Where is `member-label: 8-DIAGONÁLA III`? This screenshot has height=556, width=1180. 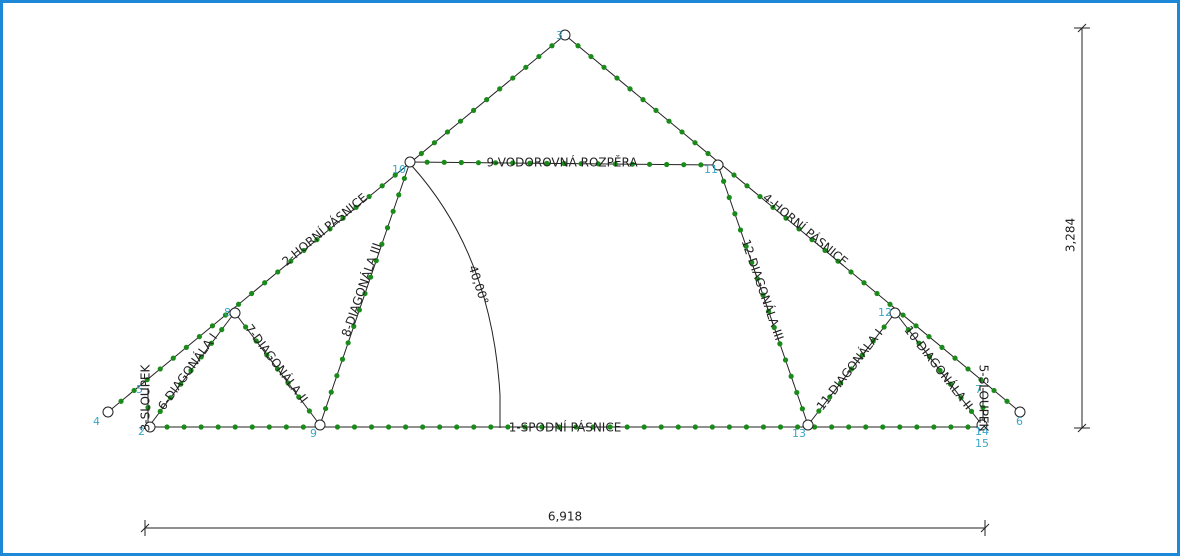 member-label: 8-DIAGONÁLA III is located at coordinates (361, 290).